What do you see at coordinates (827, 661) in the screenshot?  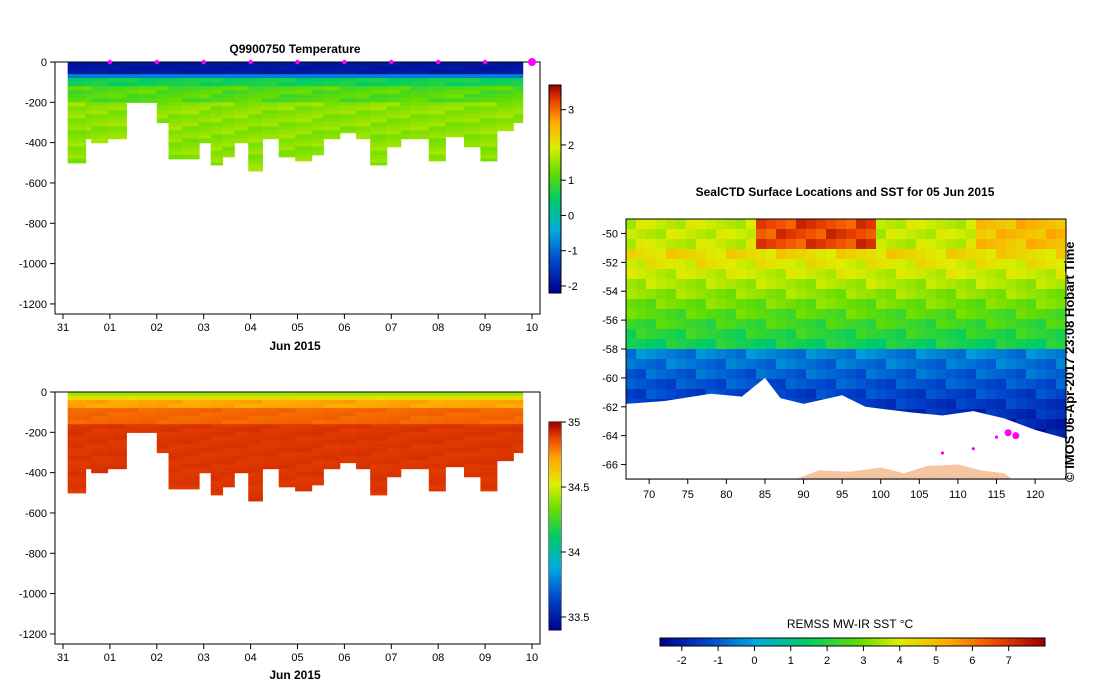 I see `sst-colorbar-tick-label: 2` at bounding box center [827, 661].